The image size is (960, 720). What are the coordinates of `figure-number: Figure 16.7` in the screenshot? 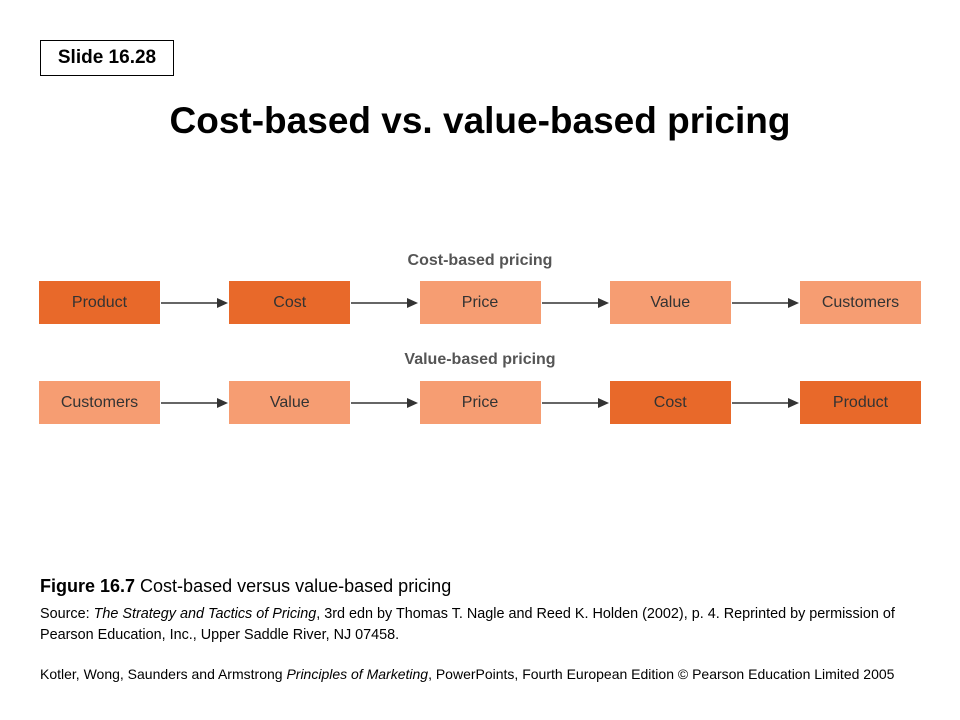 It's located at (88, 586).